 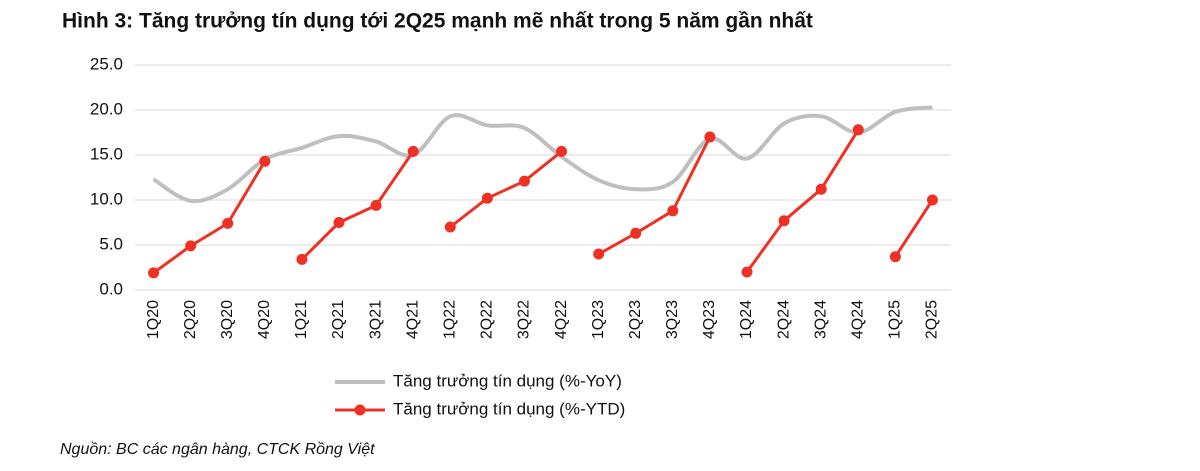 What do you see at coordinates (783, 319) in the screenshot?
I see `x-tick-label: 2Q24` at bounding box center [783, 319].